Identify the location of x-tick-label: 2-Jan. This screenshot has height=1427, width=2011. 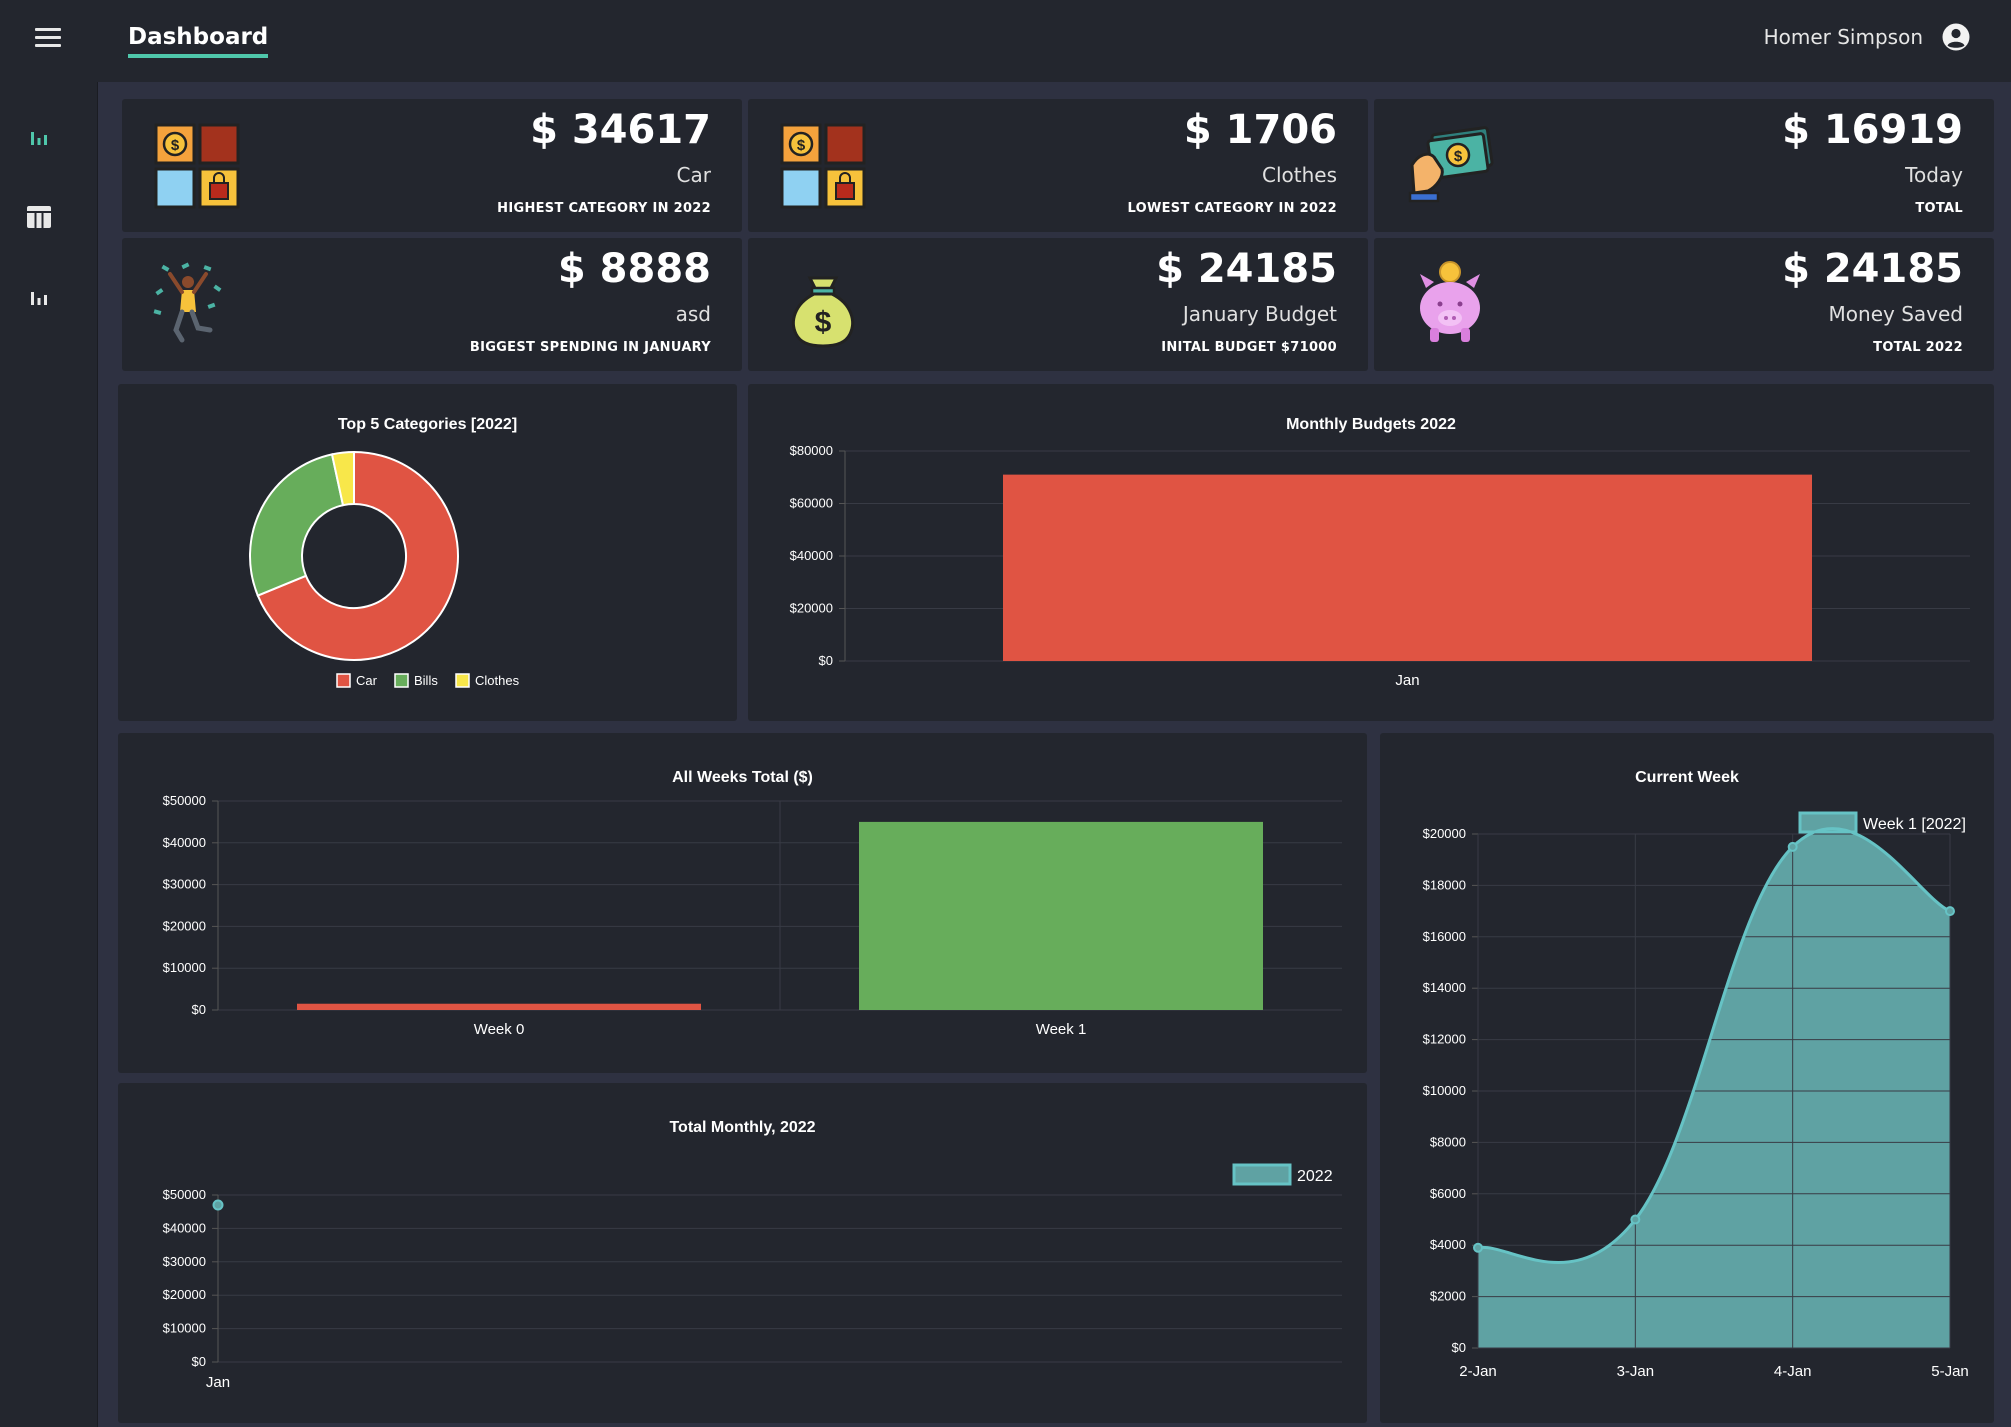
(1478, 1371).